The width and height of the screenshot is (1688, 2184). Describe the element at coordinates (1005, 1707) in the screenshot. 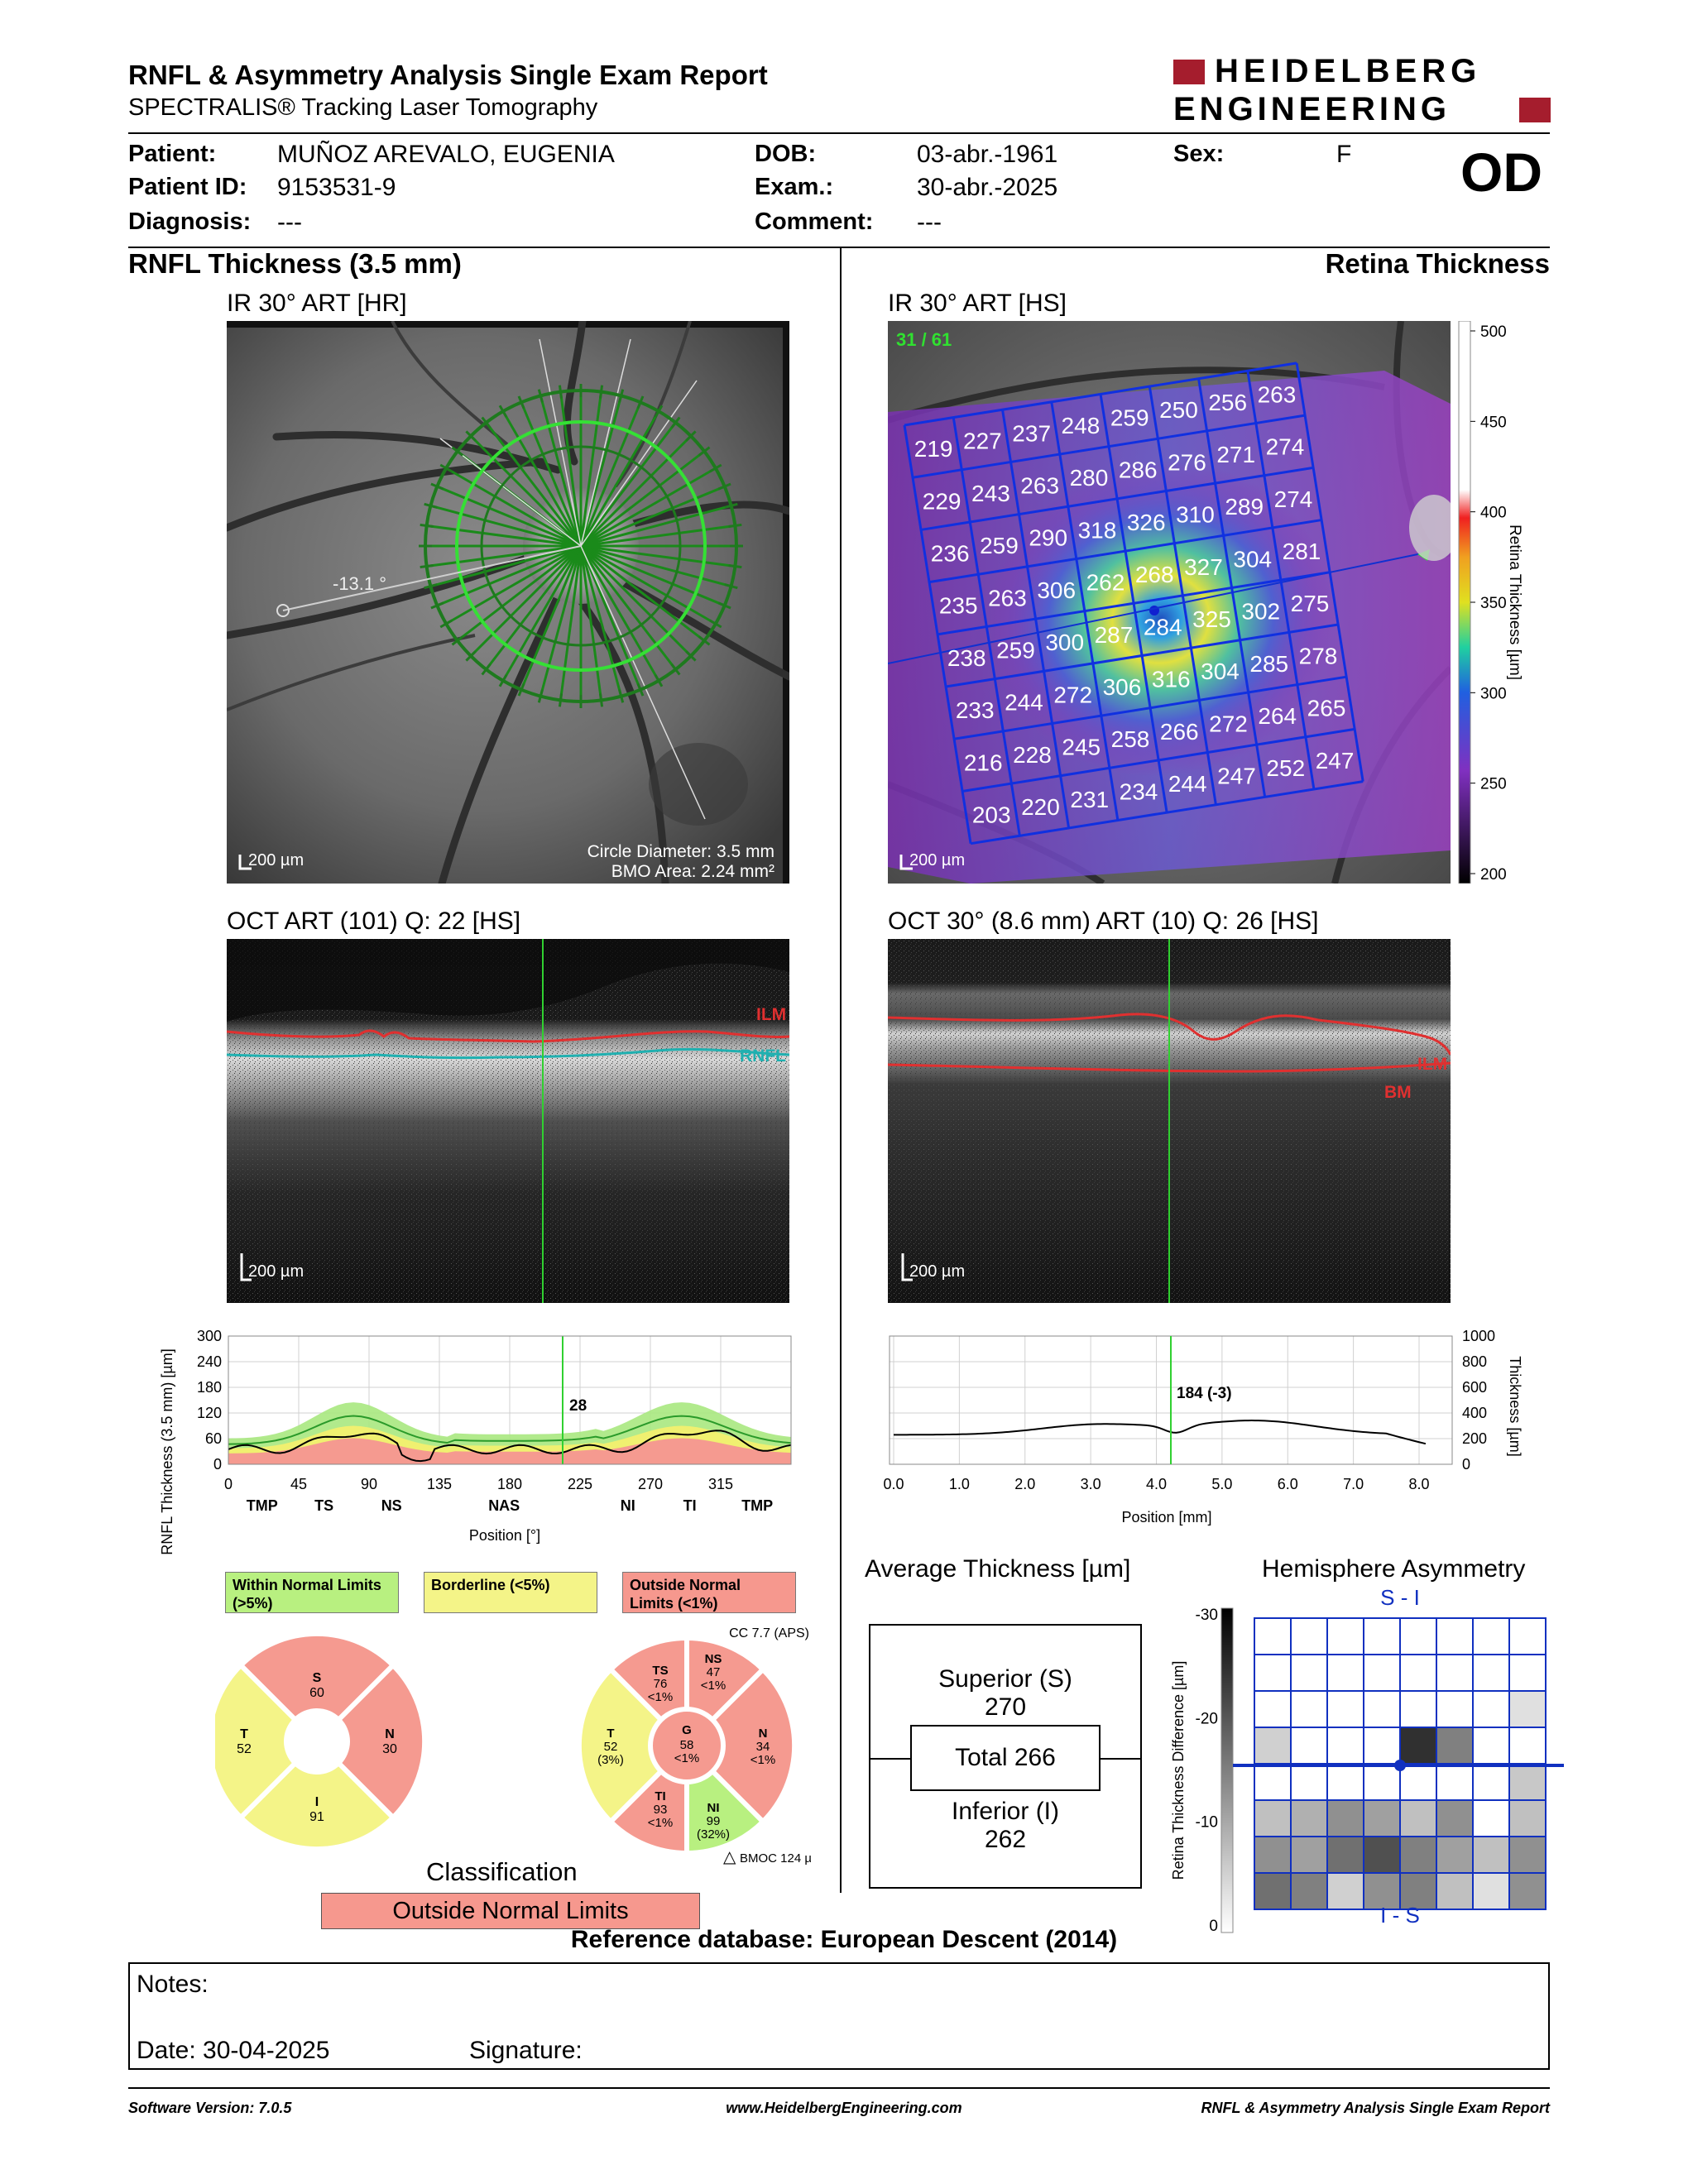

I see `superior-value: 270` at that location.